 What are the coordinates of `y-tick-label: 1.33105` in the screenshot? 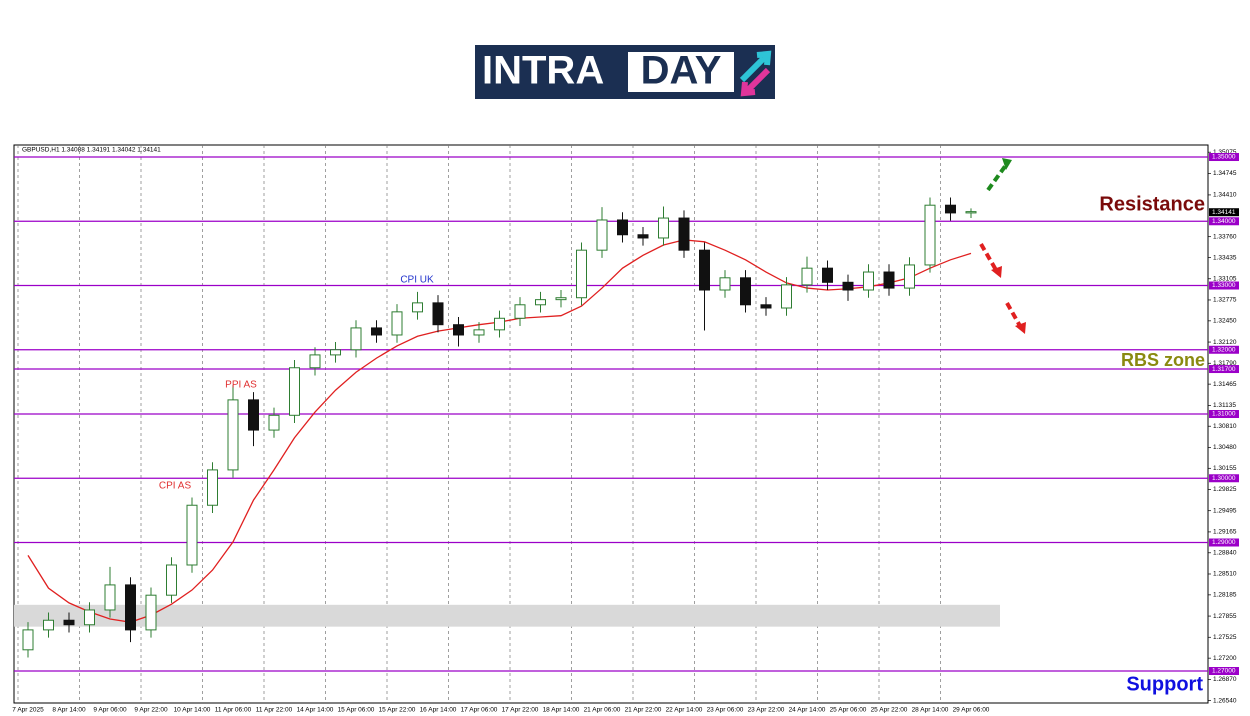 It's located at (1225, 278).